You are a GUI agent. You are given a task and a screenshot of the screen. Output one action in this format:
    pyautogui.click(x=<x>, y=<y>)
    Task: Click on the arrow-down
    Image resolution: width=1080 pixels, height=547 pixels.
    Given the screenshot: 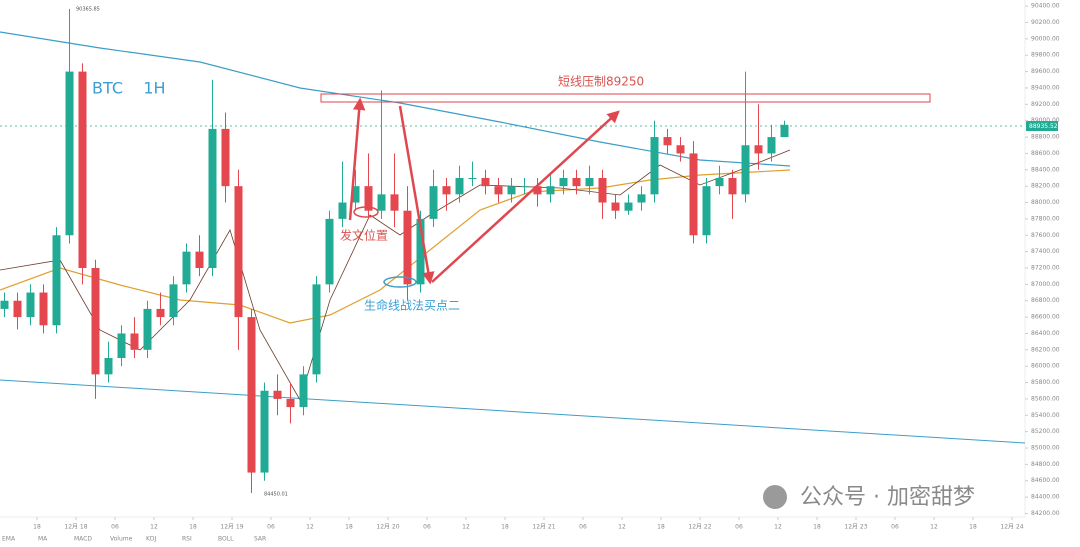 What is the action you would take?
    pyautogui.click(x=416, y=195)
    